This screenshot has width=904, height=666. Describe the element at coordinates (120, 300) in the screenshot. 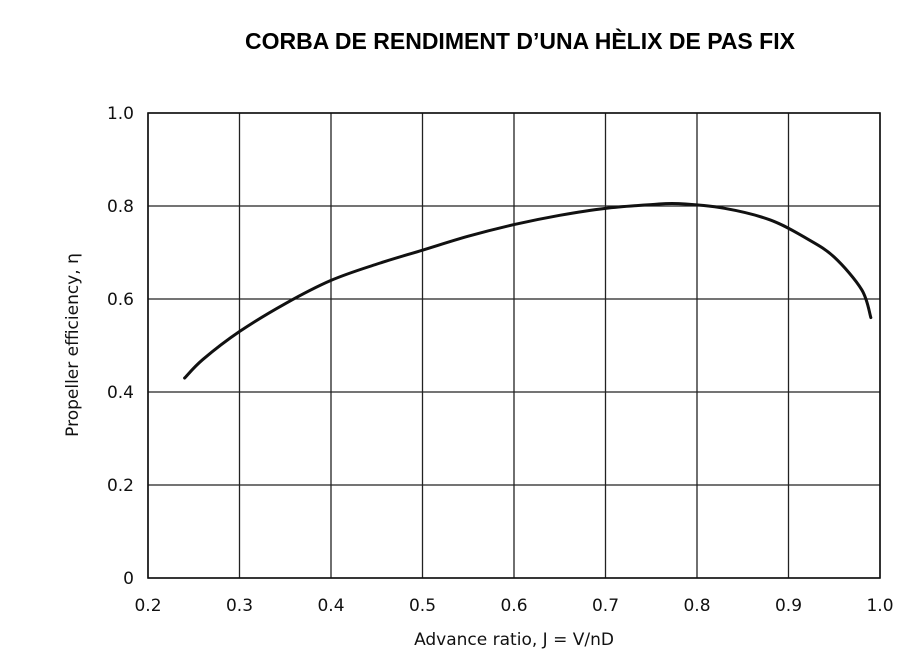

I see `y-tick-label: 0.6` at that location.